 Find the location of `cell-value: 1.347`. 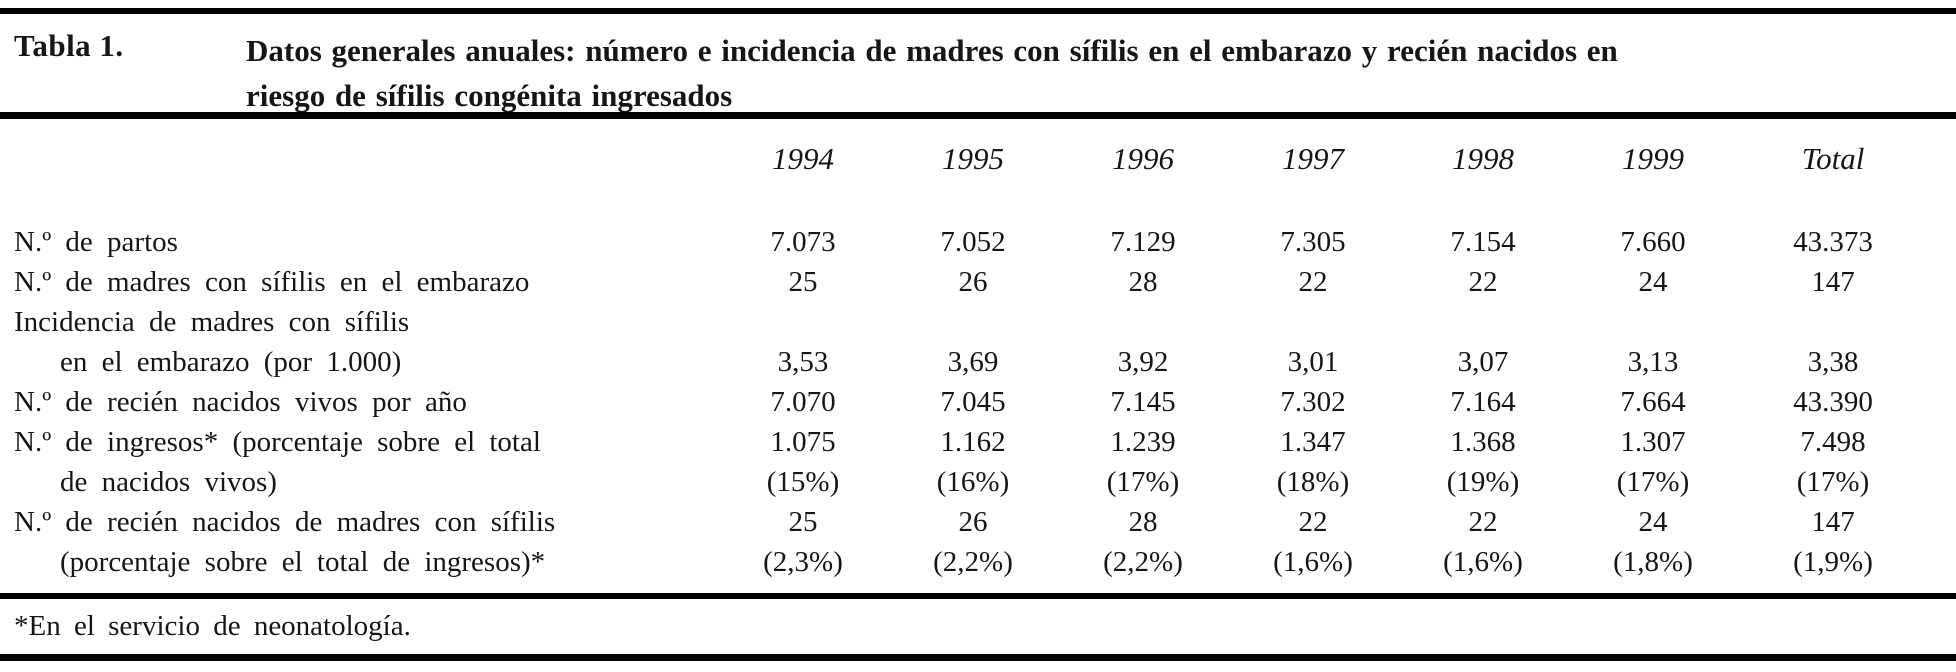

cell-value: 1.347 is located at coordinates (1313, 442).